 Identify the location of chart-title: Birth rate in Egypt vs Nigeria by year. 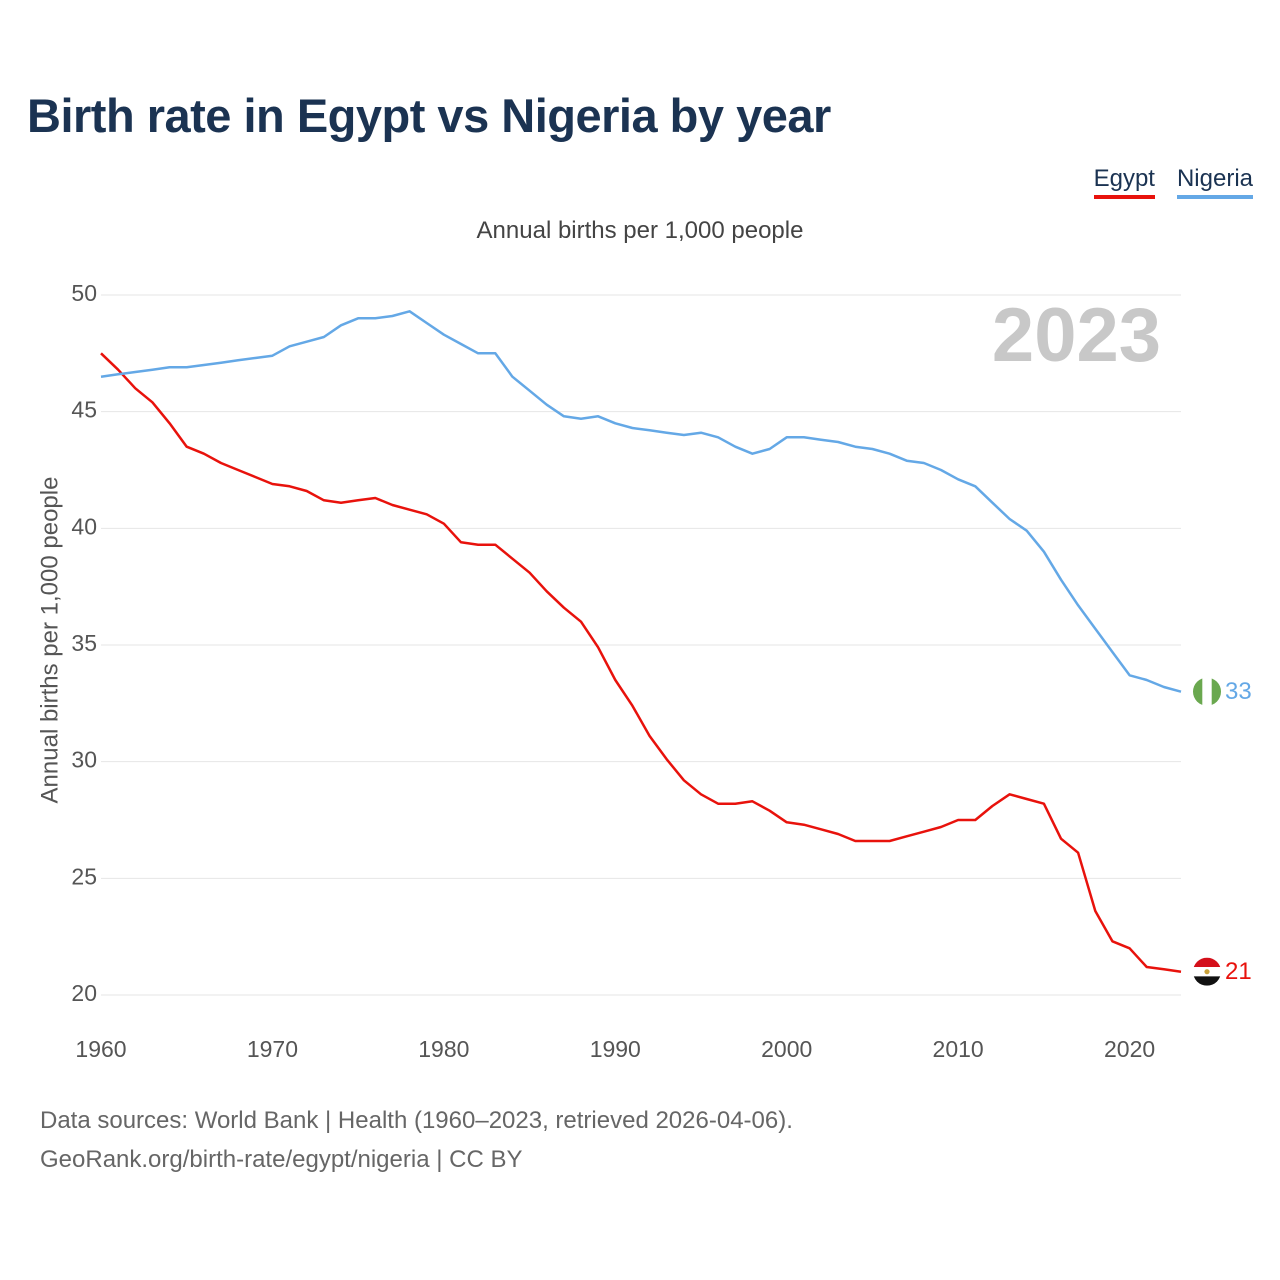
(429, 115).